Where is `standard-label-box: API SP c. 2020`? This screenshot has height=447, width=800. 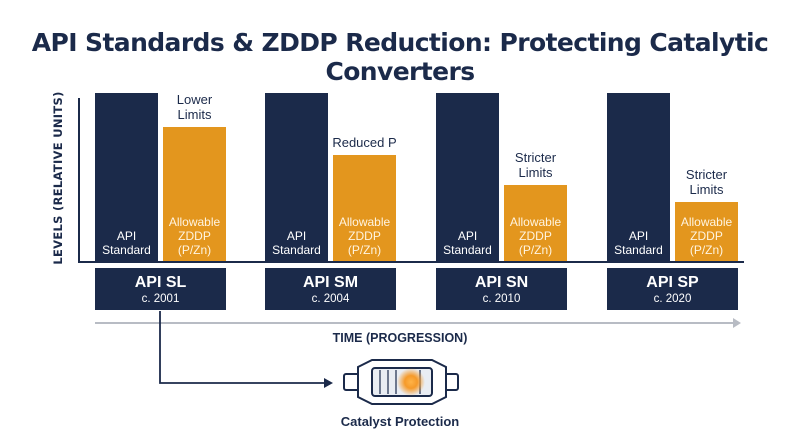
standard-label-box: API SP c. 2020 is located at coordinates (672, 289).